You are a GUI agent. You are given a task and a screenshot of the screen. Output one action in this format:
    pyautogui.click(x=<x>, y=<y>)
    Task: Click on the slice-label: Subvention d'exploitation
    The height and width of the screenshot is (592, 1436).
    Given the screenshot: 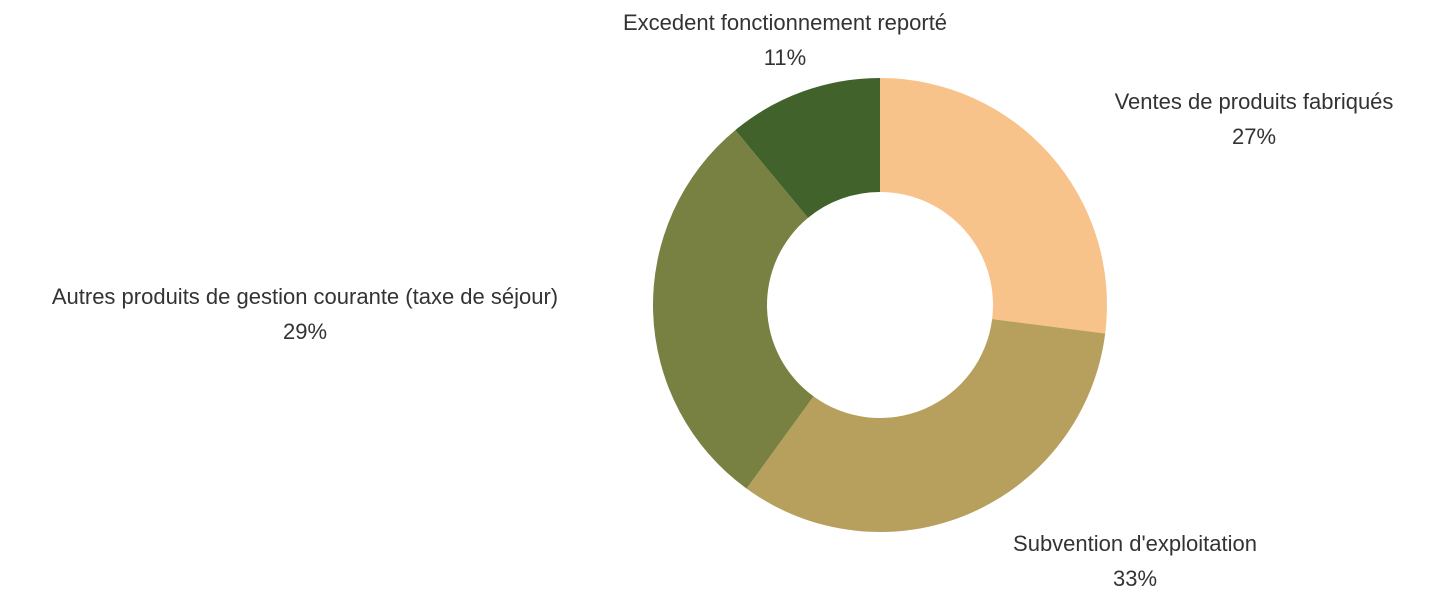 What is the action you would take?
    pyautogui.click(x=1135, y=543)
    